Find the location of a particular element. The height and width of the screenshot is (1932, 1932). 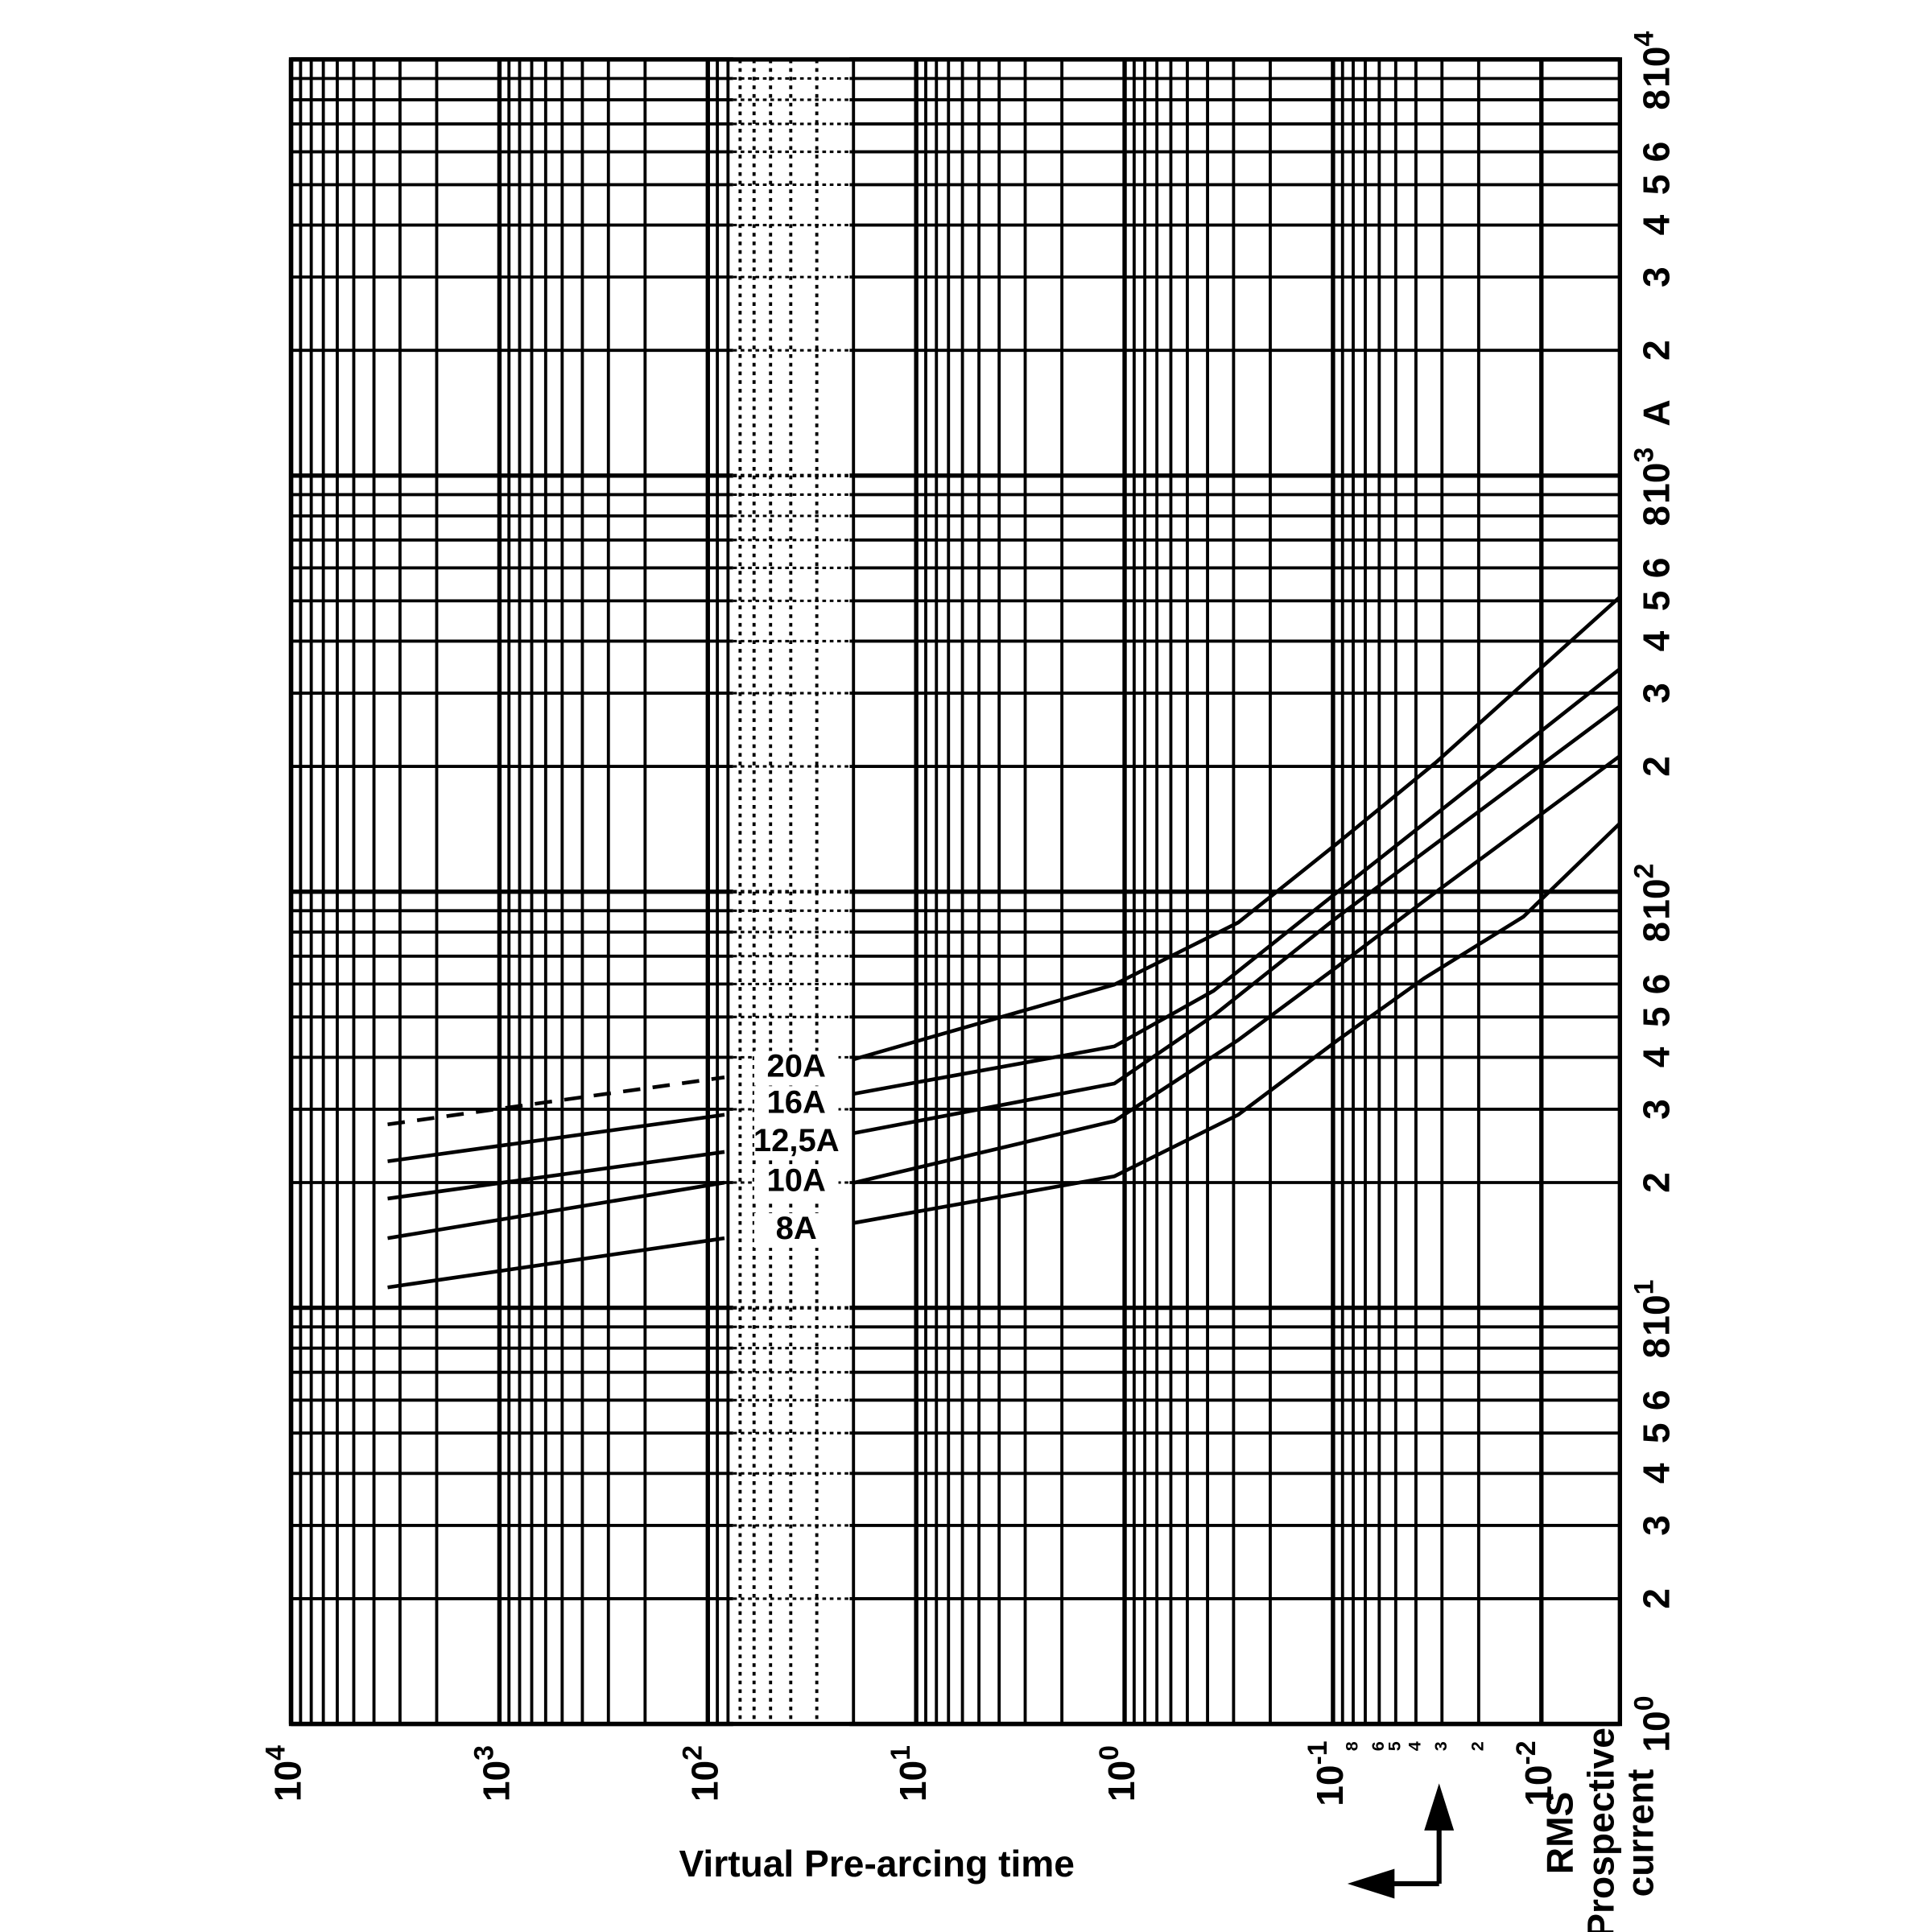

x-minor-label: 8 is located at coordinates (1352, 1746).